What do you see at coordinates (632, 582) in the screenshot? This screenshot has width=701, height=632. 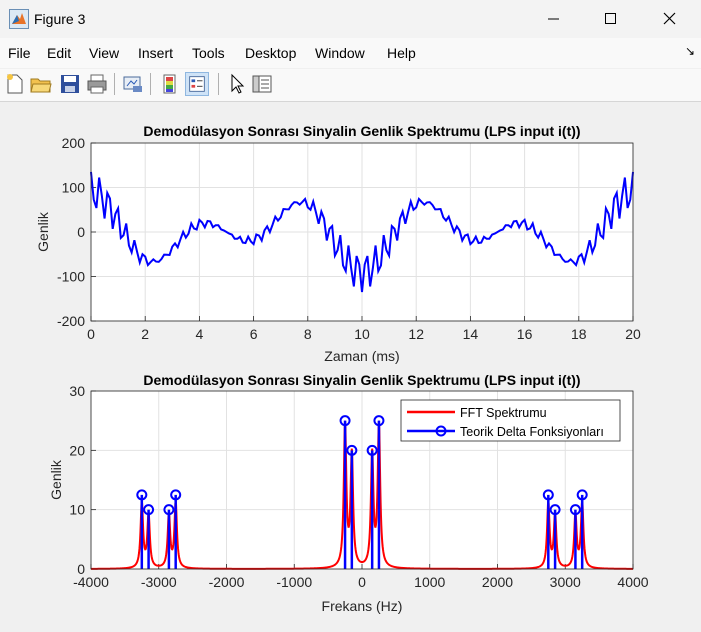 I see `tick-label-x: 4000` at bounding box center [632, 582].